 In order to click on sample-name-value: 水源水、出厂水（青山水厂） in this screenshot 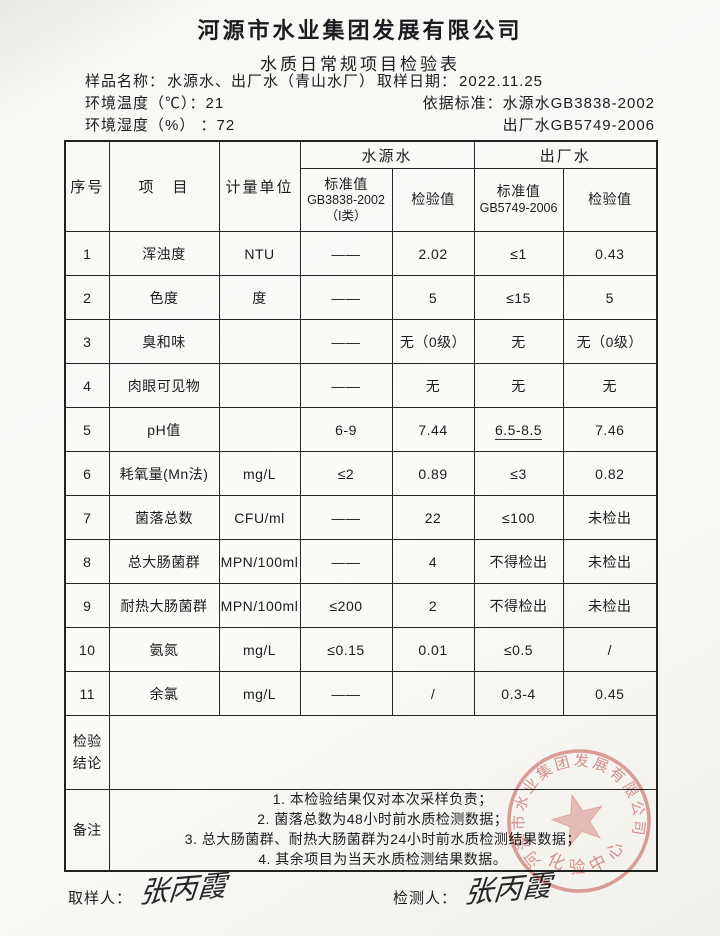, I will do `click(271, 81)`.